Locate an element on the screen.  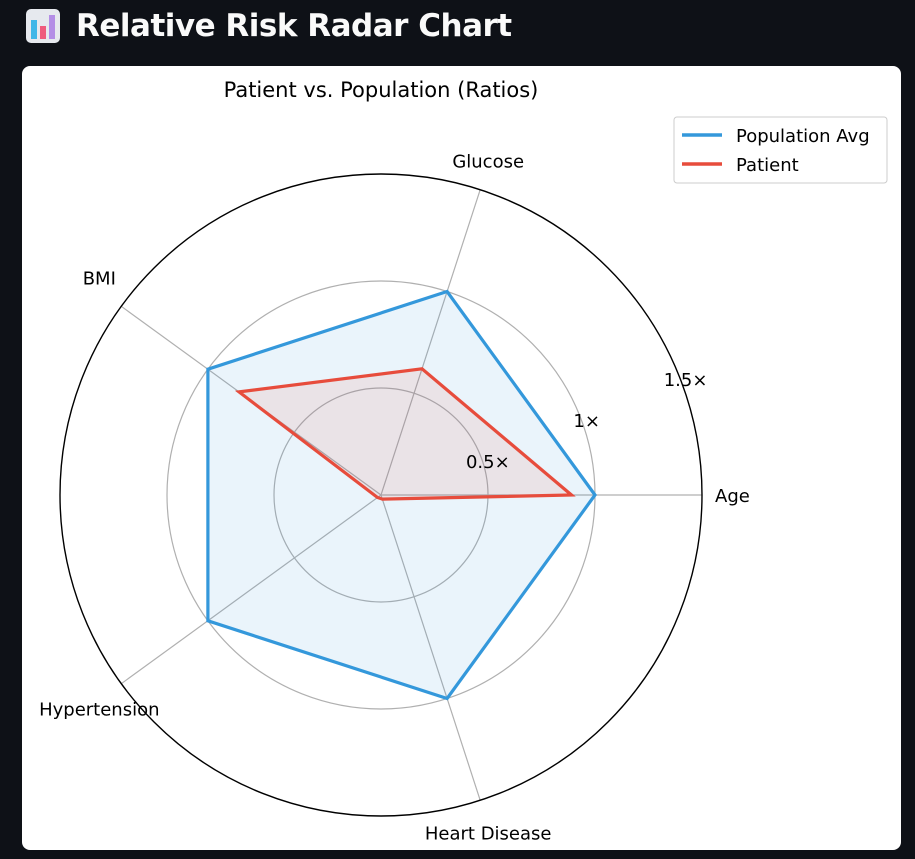
legend-label: Population Avg is located at coordinates (803, 136).